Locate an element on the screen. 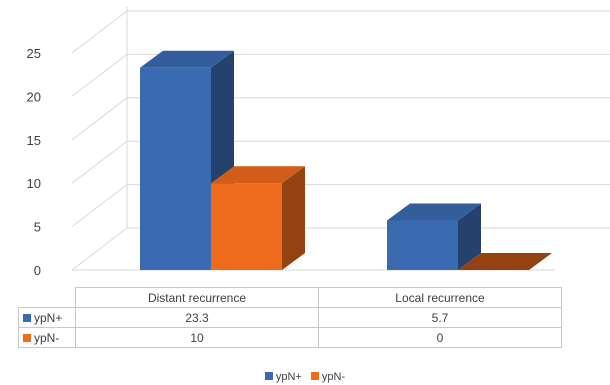  category-label: Distant recurrence is located at coordinates (197, 297).